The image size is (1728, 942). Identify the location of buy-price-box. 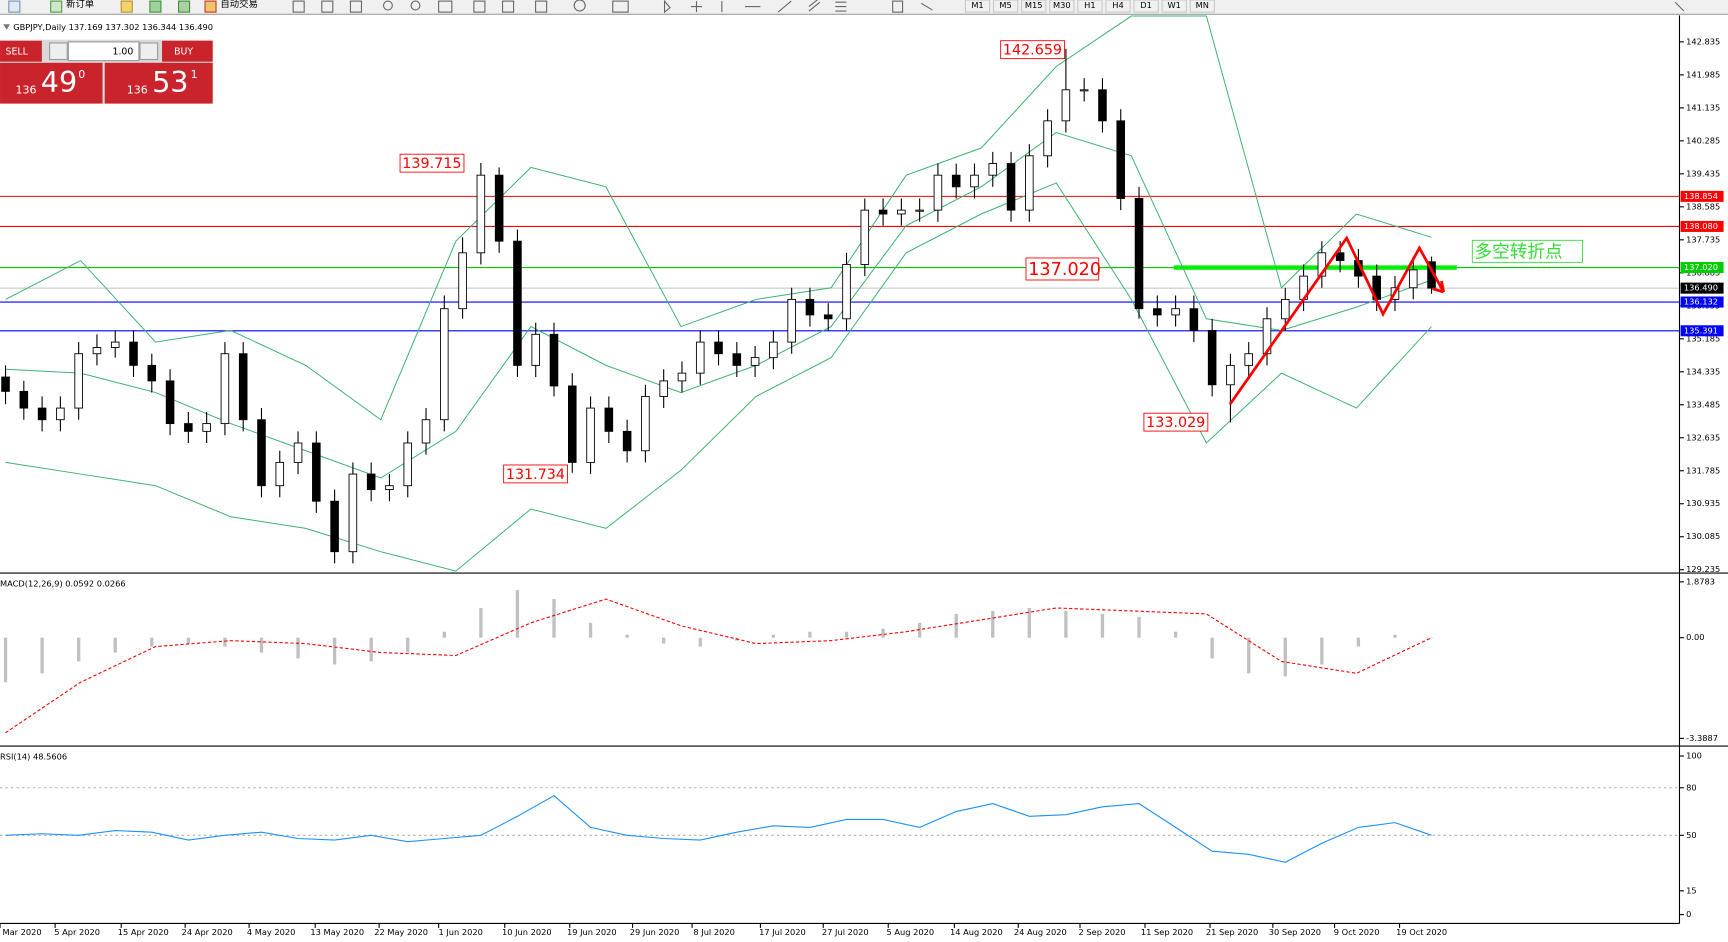
(158, 83).